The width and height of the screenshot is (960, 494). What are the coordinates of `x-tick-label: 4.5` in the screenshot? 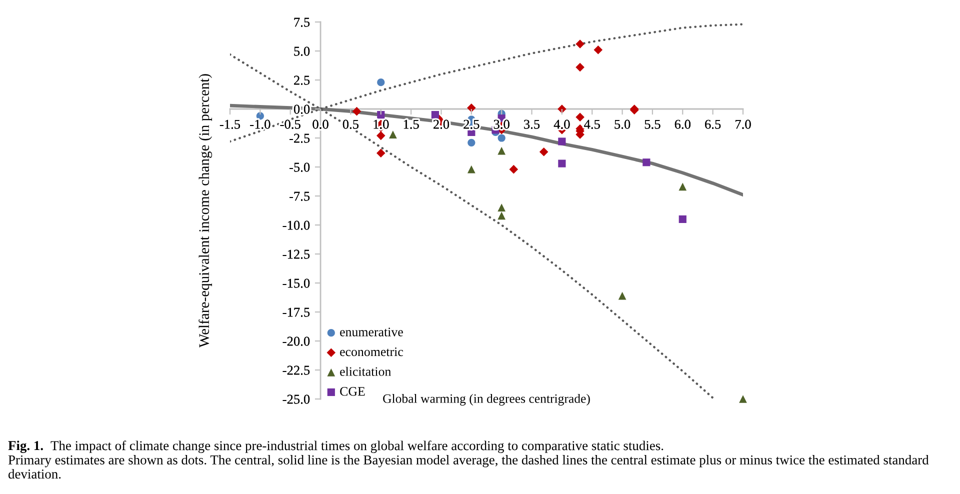 It's located at (592, 124).